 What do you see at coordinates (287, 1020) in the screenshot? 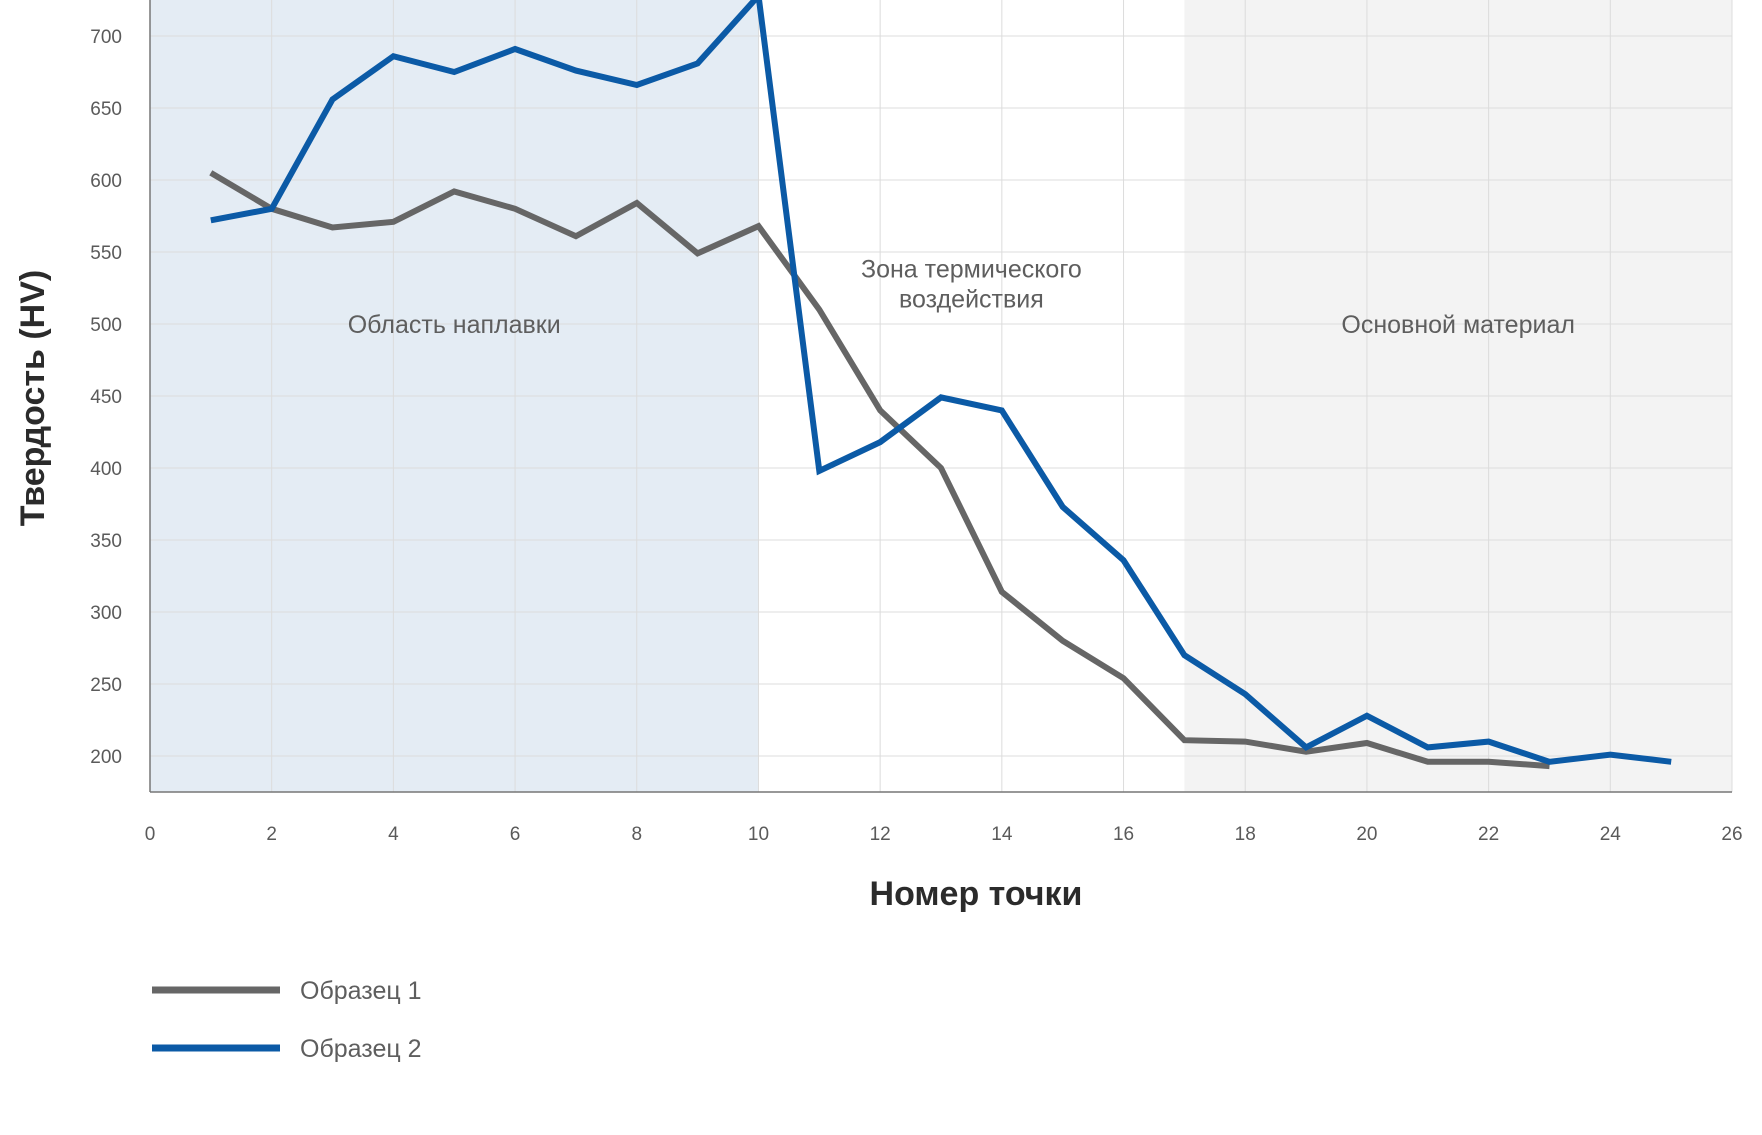
I see `chart-legend: Образец 1 Образец 2` at bounding box center [287, 1020].